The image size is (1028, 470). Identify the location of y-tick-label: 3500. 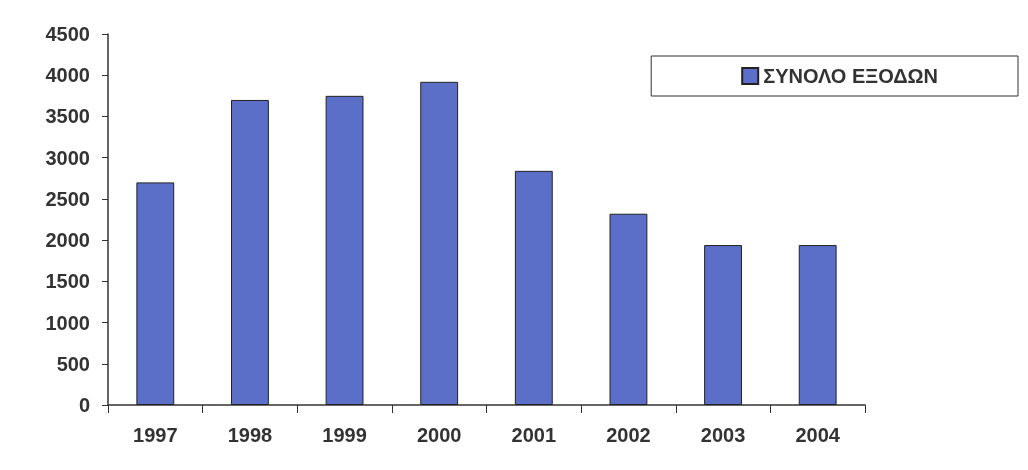
(67, 116).